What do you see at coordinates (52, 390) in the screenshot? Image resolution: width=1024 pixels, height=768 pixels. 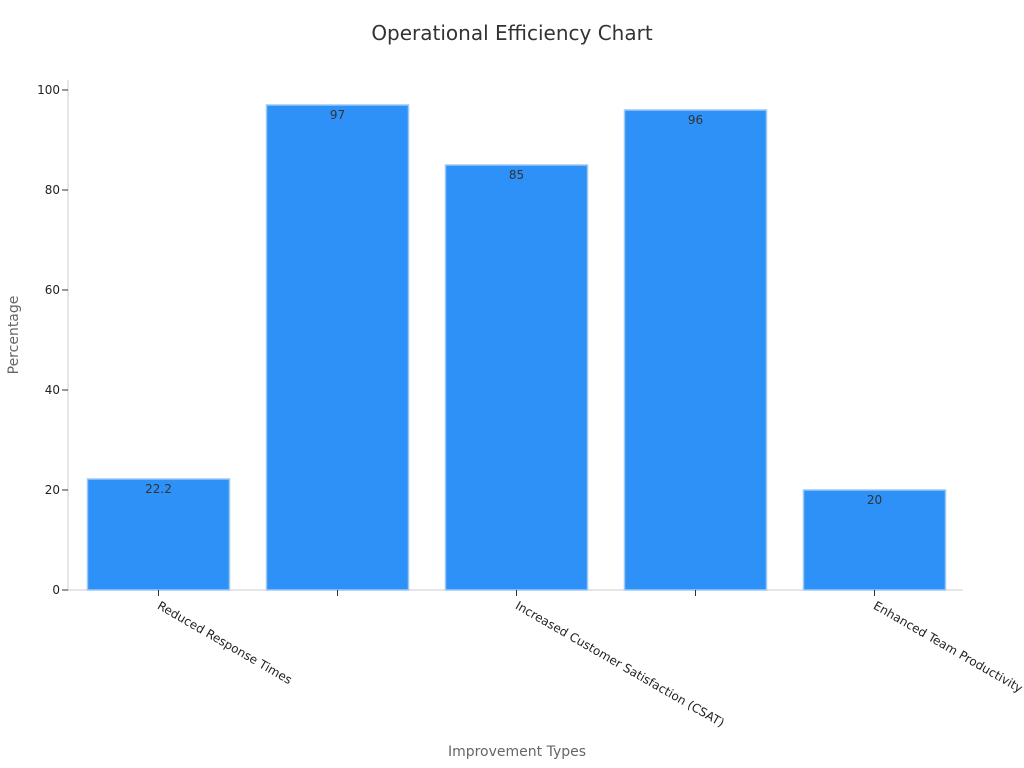 I see `y-tick-label-40: 40` at bounding box center [52, 390].